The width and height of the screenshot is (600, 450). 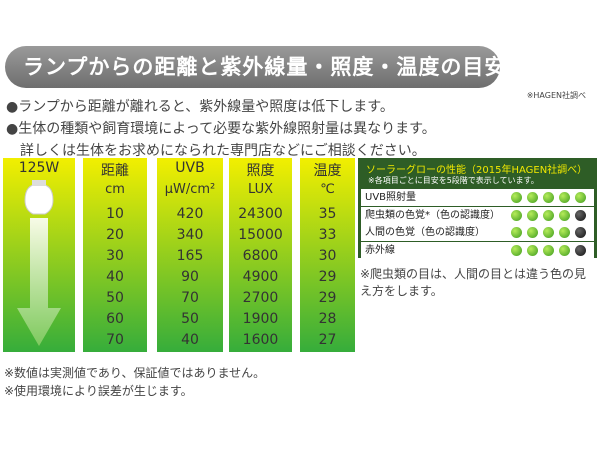 I want to click on lamp-icon, so click(x=39, y=263).